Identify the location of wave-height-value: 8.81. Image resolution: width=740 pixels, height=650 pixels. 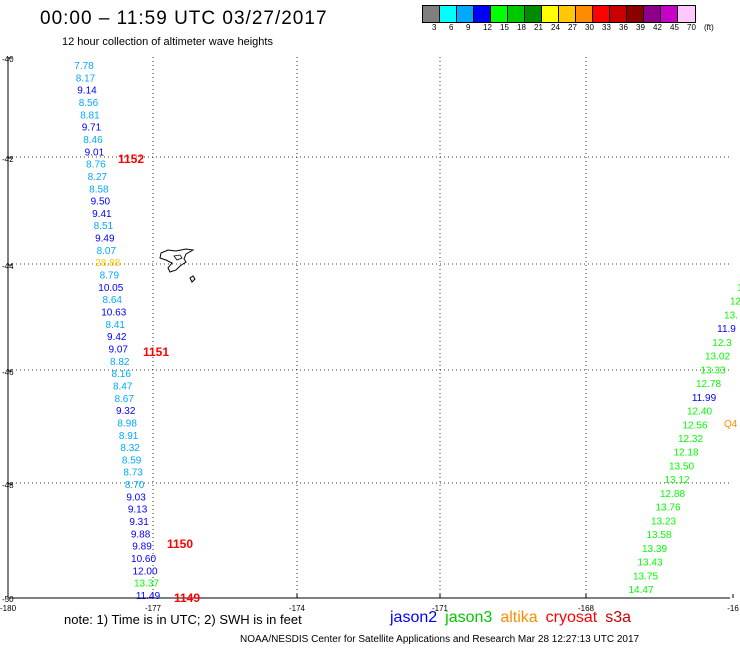
(90, 115).